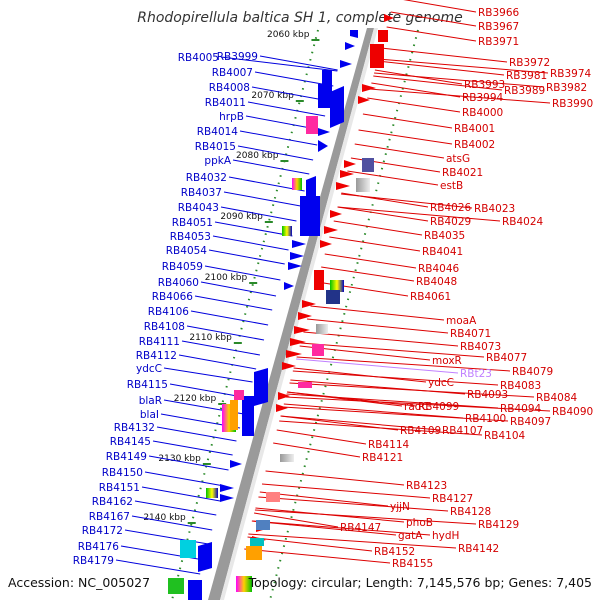 Image resolution: width=600 pixels, height=600 pixels. I want to click on gene-label-plus: RB3993, so click(484, 85).